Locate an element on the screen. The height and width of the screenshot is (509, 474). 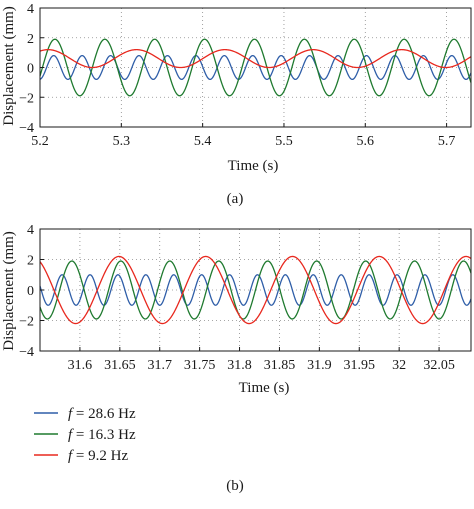
x-tick-label: 31.75 is located at coordinates (200, 365).